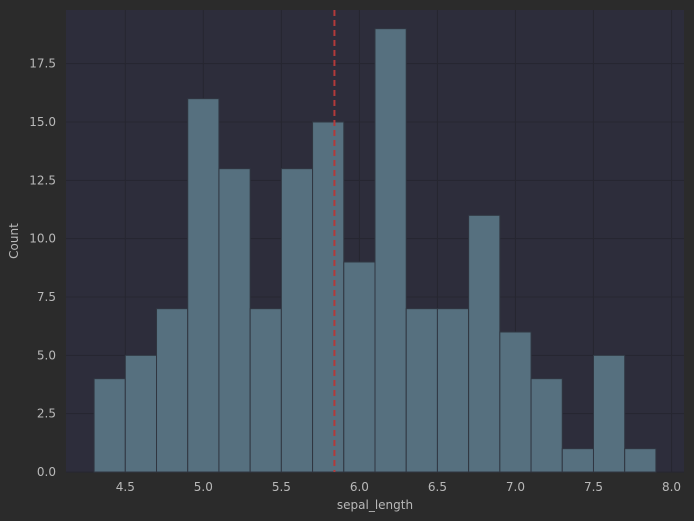 This screenshot has height=521, width=694. What do you see at coordinates (42, 180) in the screenshot?
I see `y-tick-label: 12.5` at bounding box center [42, 180].